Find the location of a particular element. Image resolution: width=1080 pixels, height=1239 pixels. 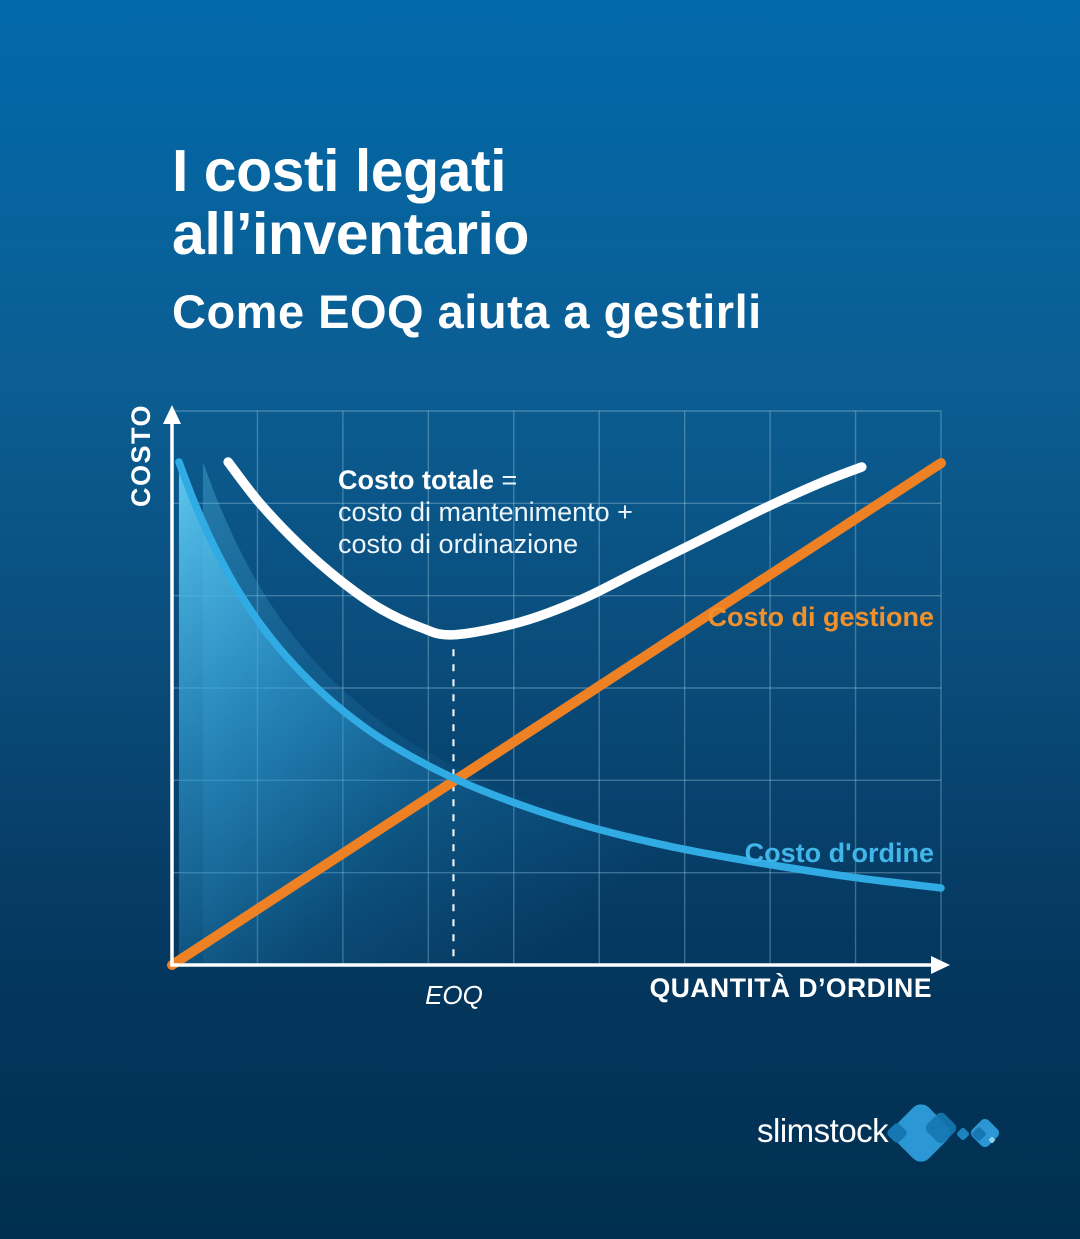

label-costo-di-gestione: Costo di gestione is located at coordinates (820, 617).